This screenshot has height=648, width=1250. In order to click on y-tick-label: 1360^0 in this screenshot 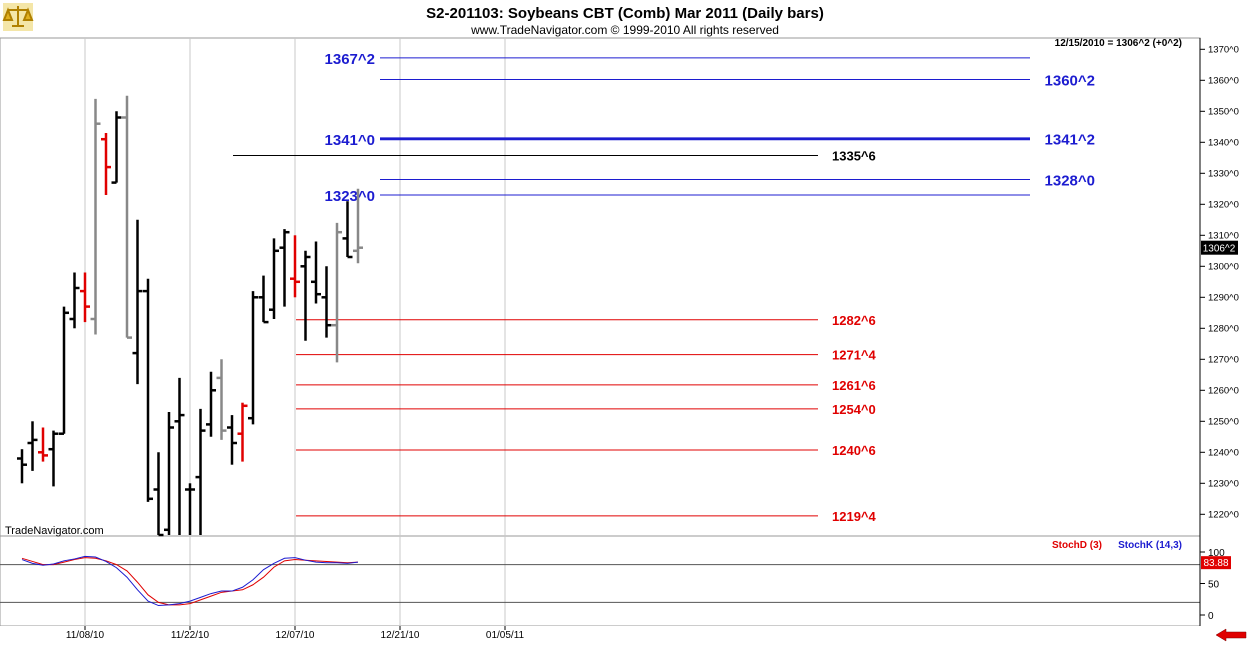, I will do `click(1223, 80)`.